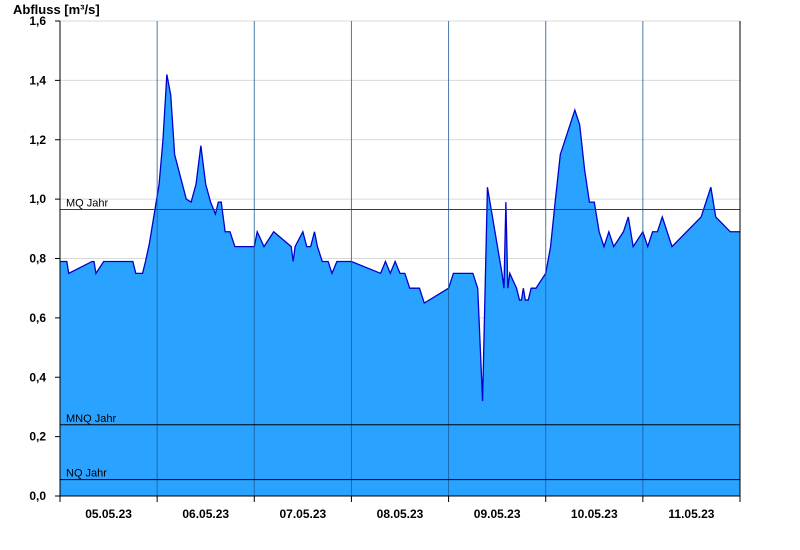 The height and width of the screenshot is (550, 800). I want to click on y-tick-label-2: 0,4, so click(37, 377).